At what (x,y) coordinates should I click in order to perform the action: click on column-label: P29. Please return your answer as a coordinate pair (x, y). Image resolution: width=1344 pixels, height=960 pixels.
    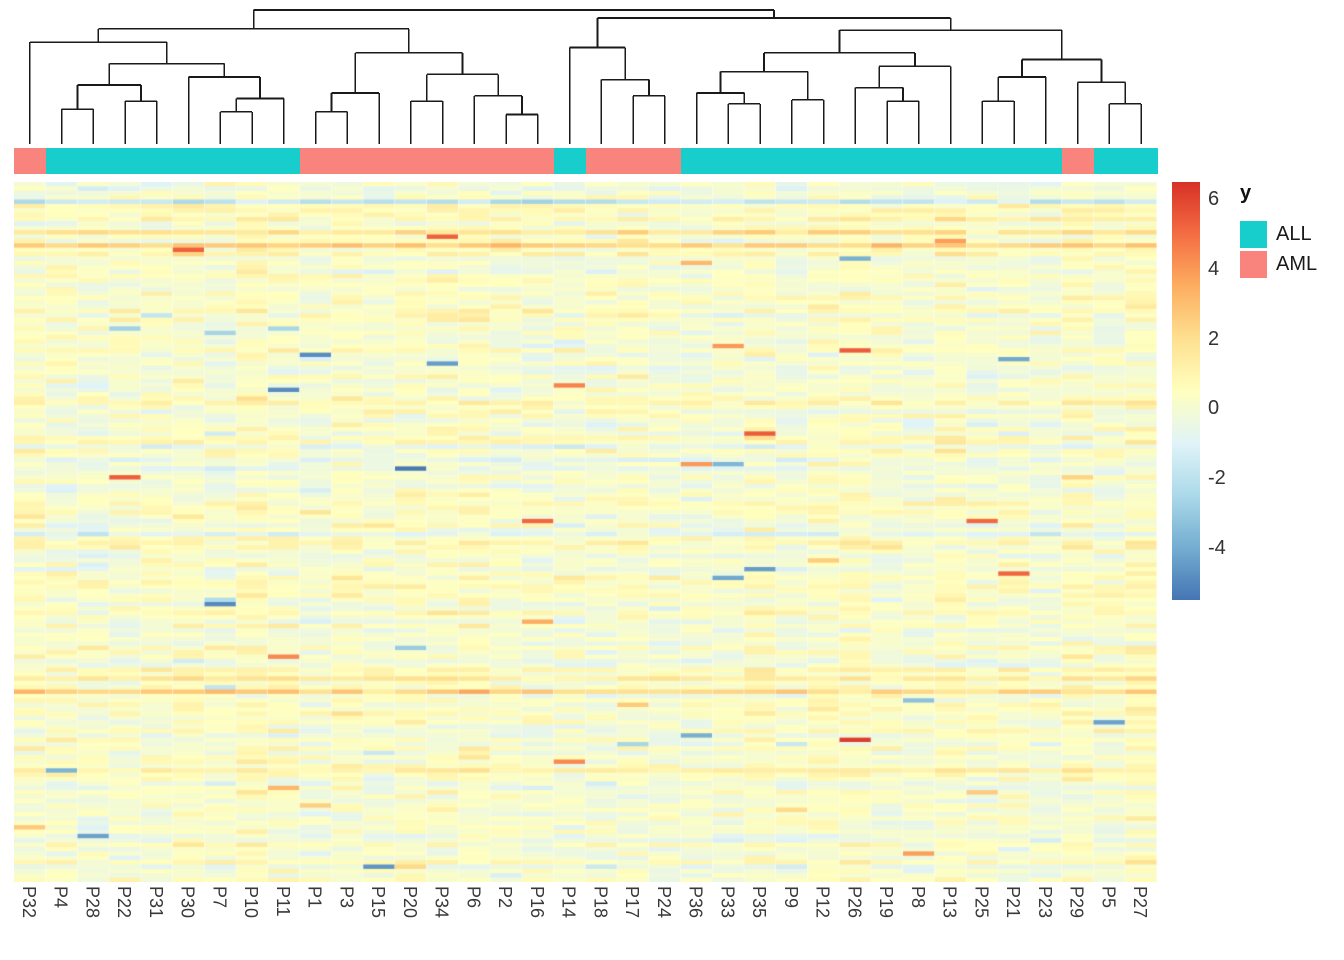
    Looking at the image, I should click on (1076, 902).